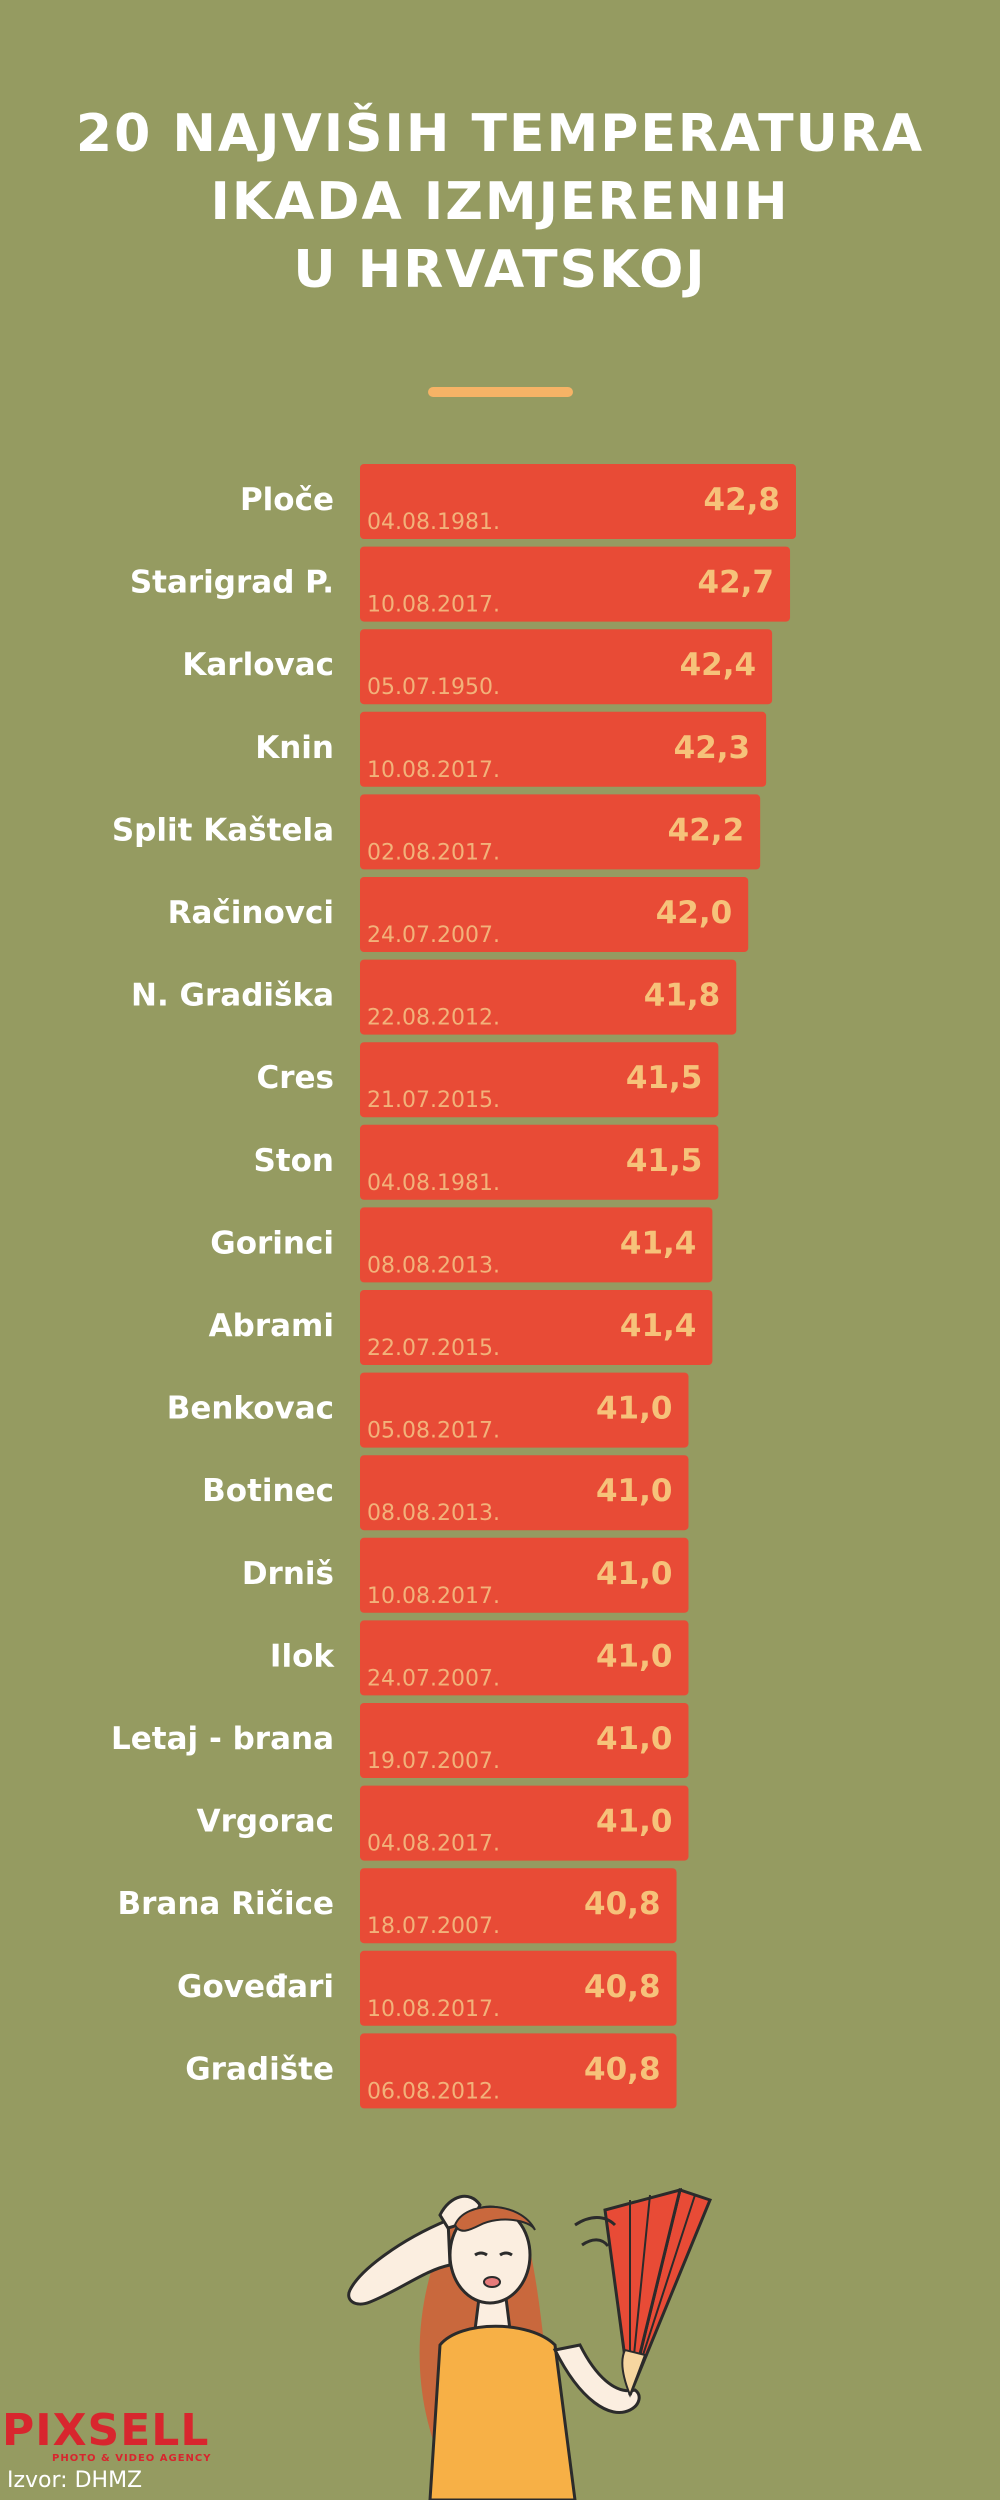 This screenshot has width=1000, height=2500. Describe the element at coordinates (295, 1078) in the screenshot. I see `category-label: Cres` at that location.